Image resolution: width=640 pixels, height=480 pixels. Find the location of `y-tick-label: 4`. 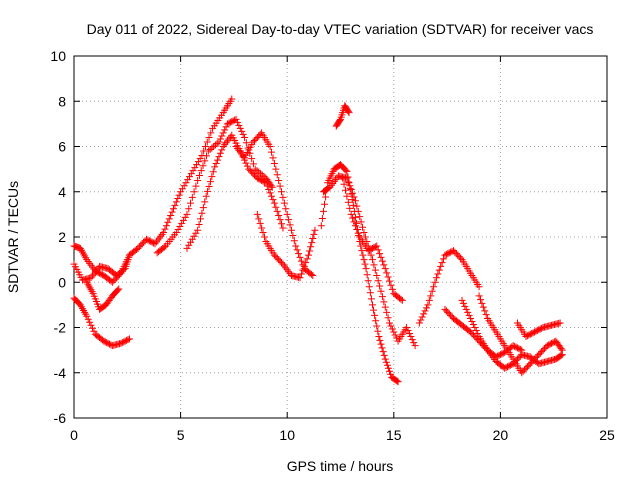

y-tick-label: 4 is located at coordinates (62, 192).